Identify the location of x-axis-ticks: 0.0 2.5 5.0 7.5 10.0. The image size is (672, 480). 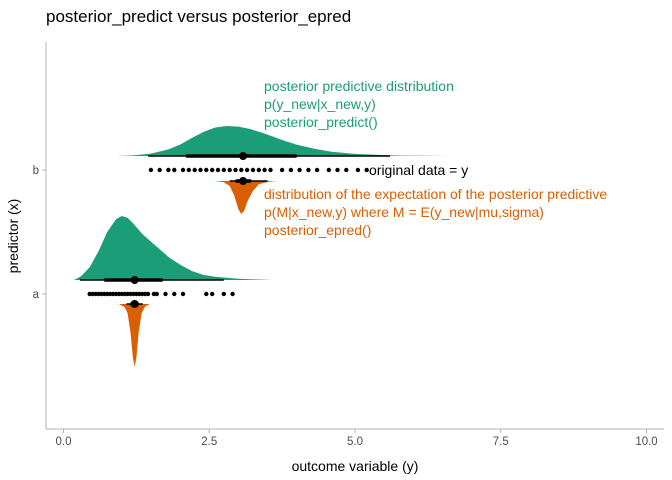
(356, 438).